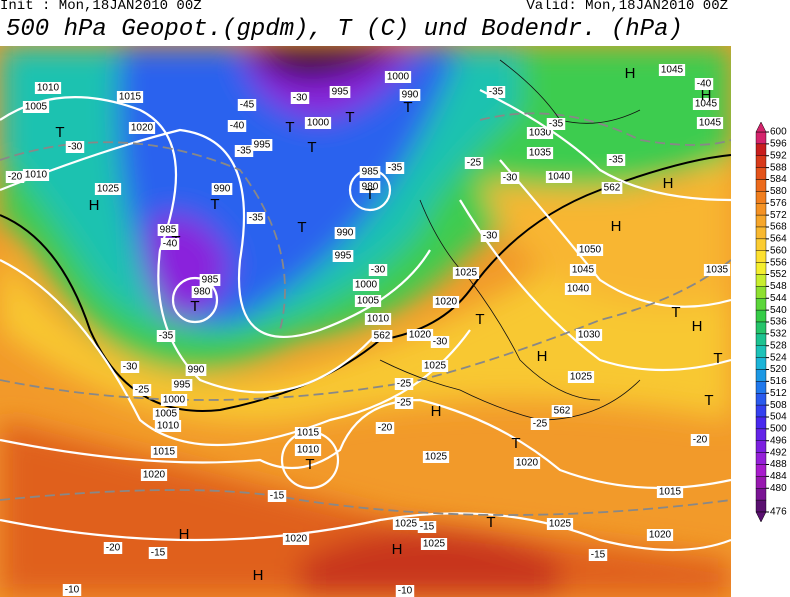 Image resolution: width=790 pixels, height=597 pixels. I want to click on geopotential-label: 562, so click(562, 411).